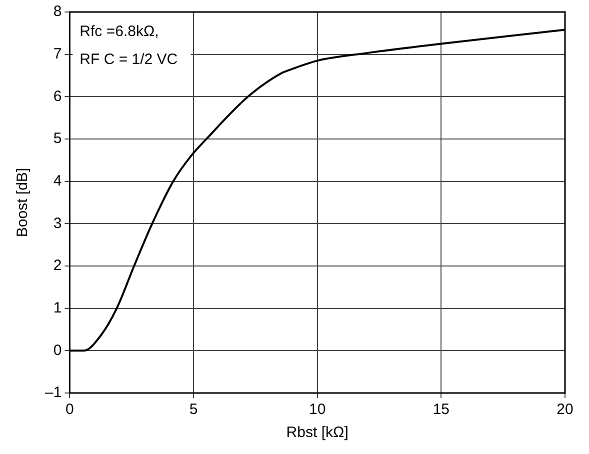  What do you see at coordinates (119, 31) in the screenshot?
I see `annotation: Rfc =6.8kΩ,` at bounding box center [119, 31].